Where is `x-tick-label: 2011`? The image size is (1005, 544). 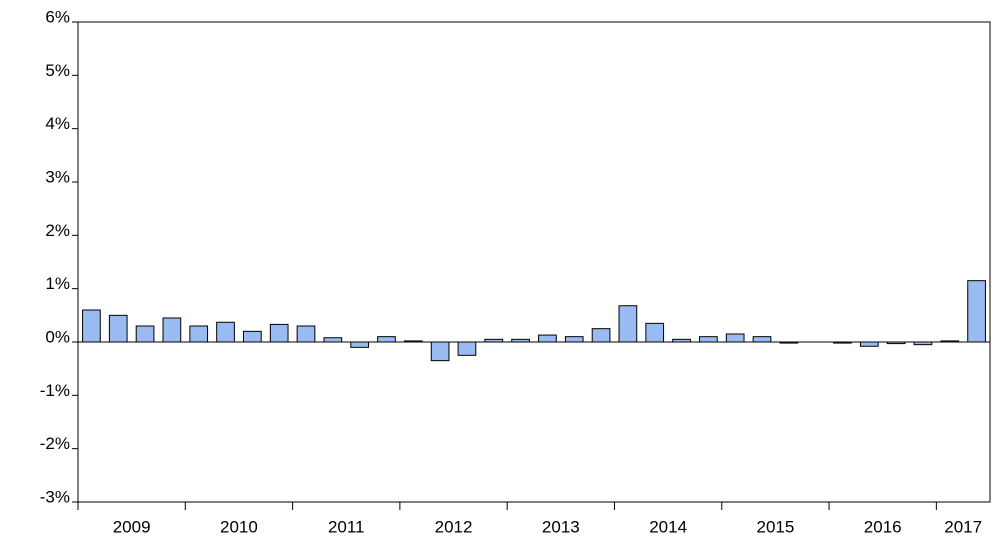
x-tick-label: 2011 is located at coordinates (346, 526).